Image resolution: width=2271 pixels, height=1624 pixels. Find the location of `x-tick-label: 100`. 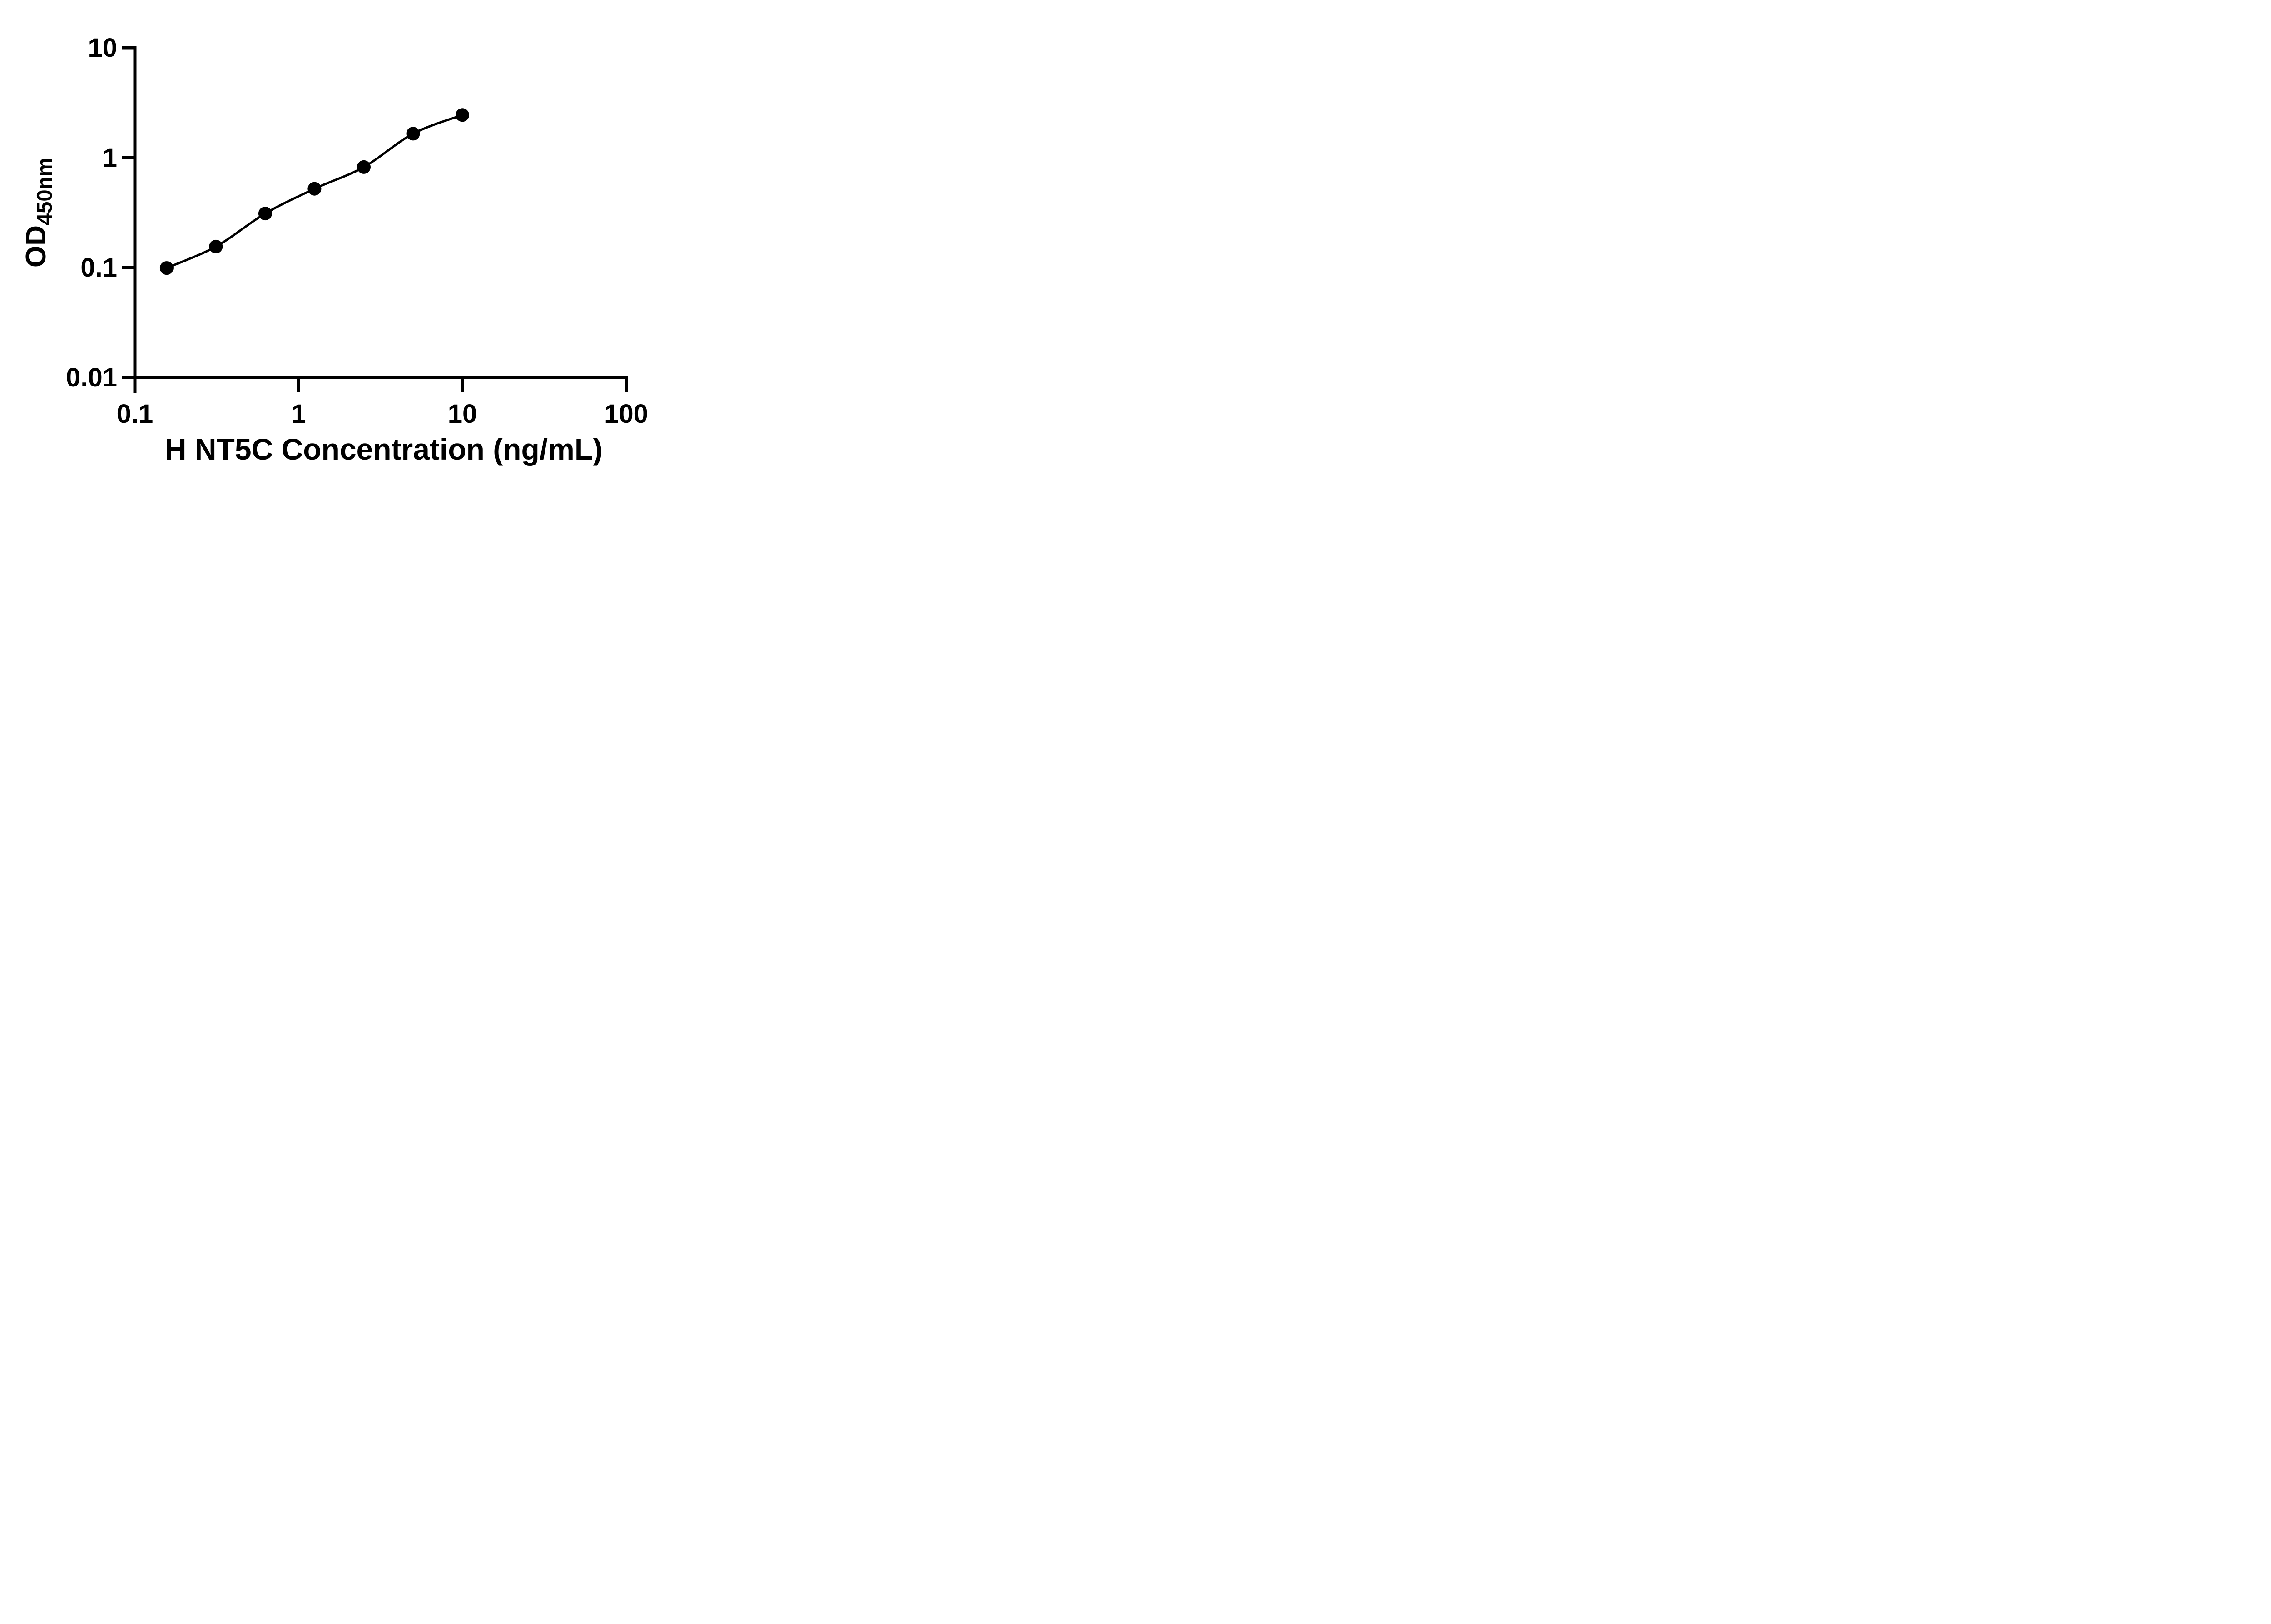

x-tick-label: 100 is located at coordinates (626, 414).